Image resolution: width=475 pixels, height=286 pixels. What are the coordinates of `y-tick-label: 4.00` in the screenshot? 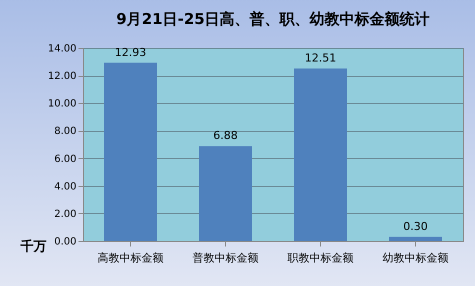 It's located at (65, 186).